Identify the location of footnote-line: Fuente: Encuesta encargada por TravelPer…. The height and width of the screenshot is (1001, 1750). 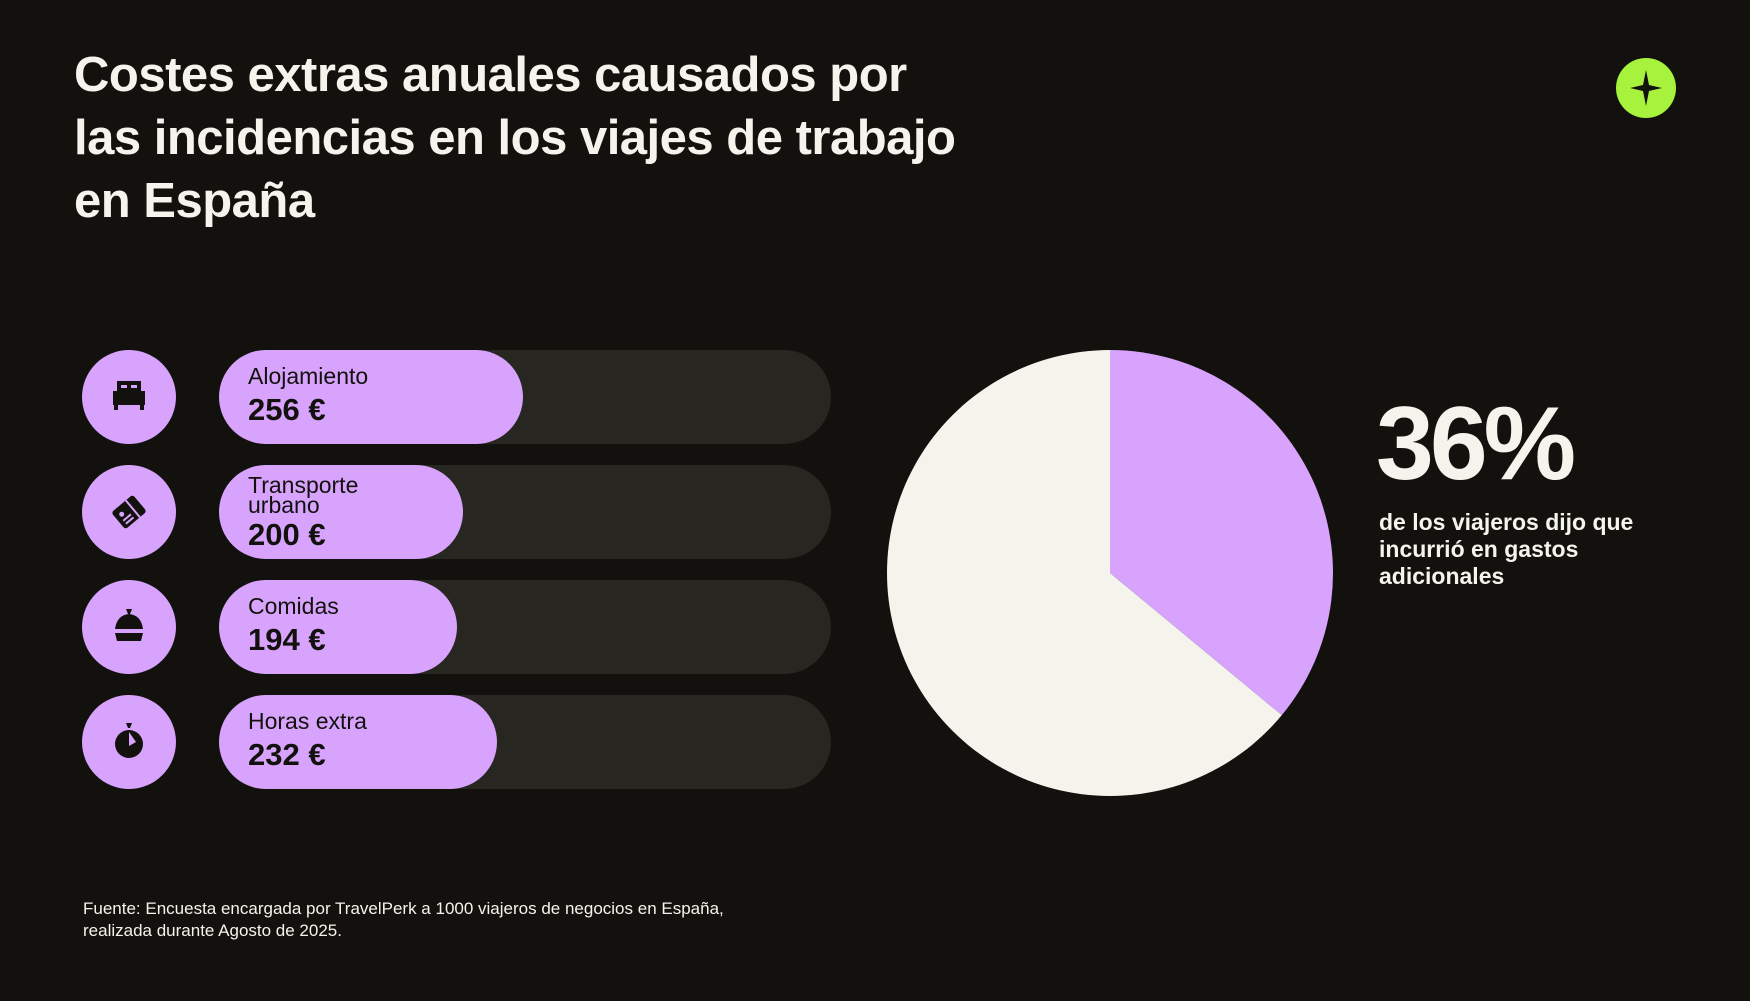
(403, 908).